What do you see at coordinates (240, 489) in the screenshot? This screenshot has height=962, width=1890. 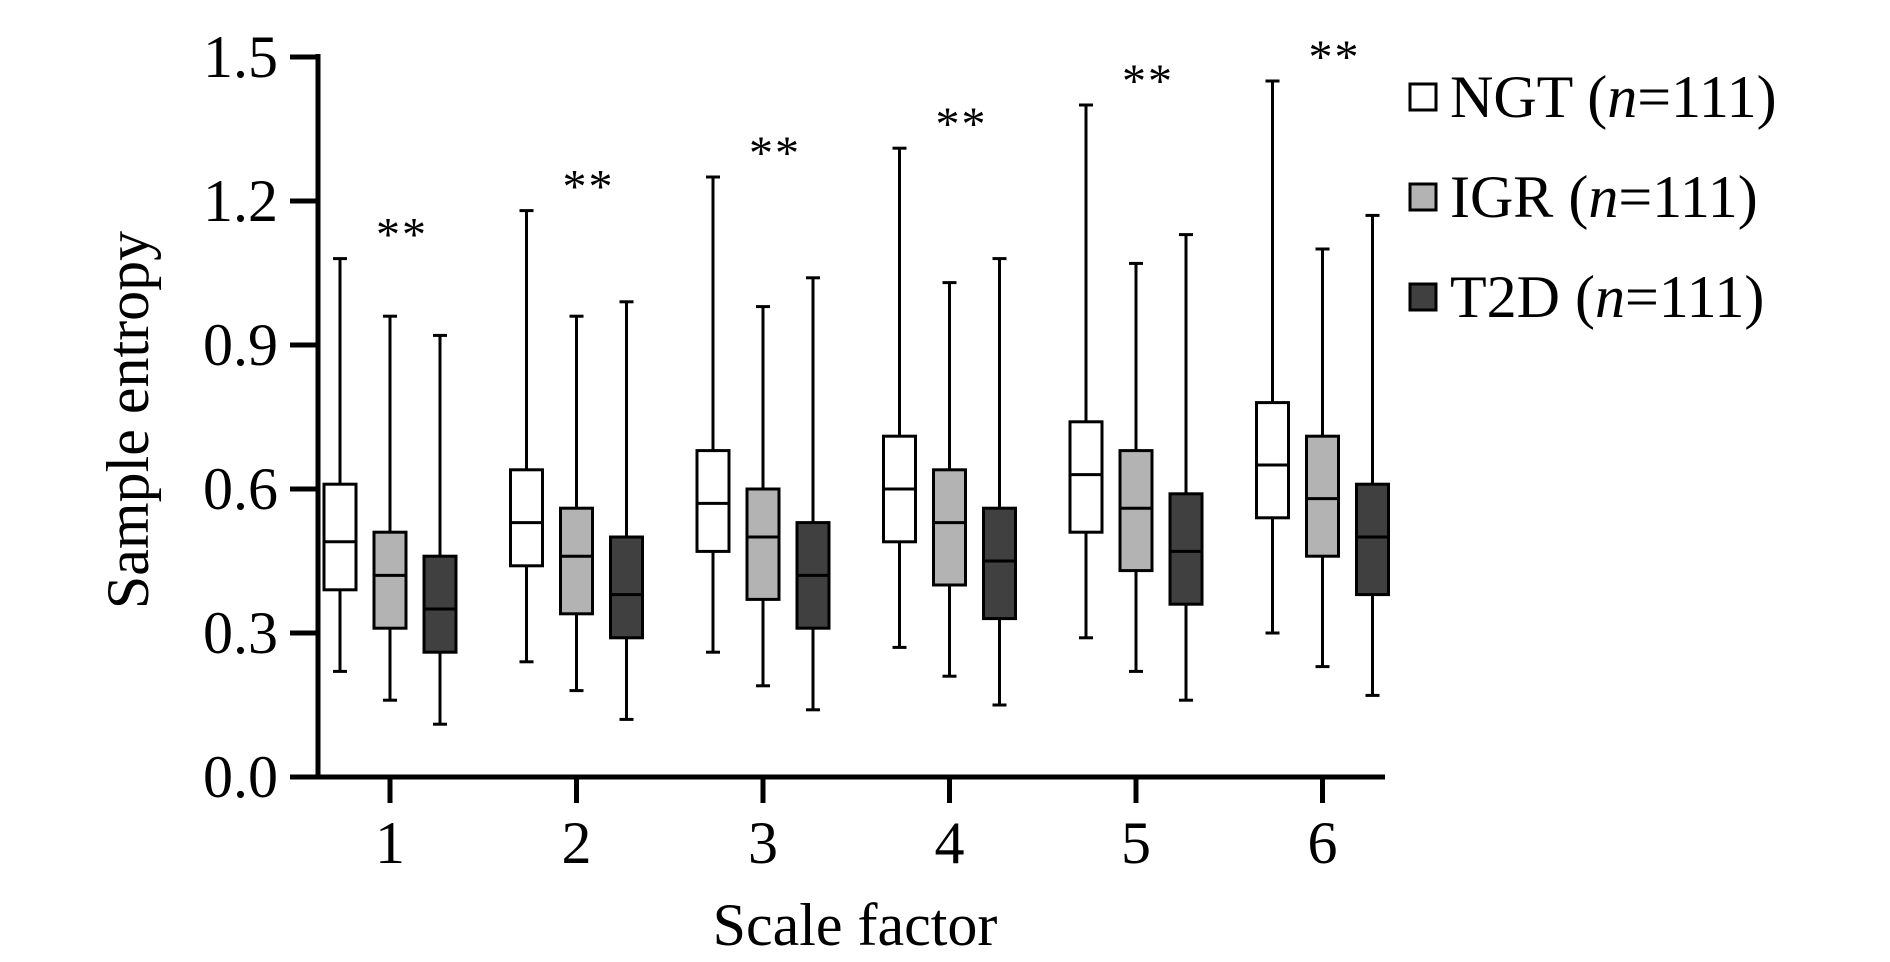 I see `y-tick-label: 0.6` at bounding box center [240, 489].